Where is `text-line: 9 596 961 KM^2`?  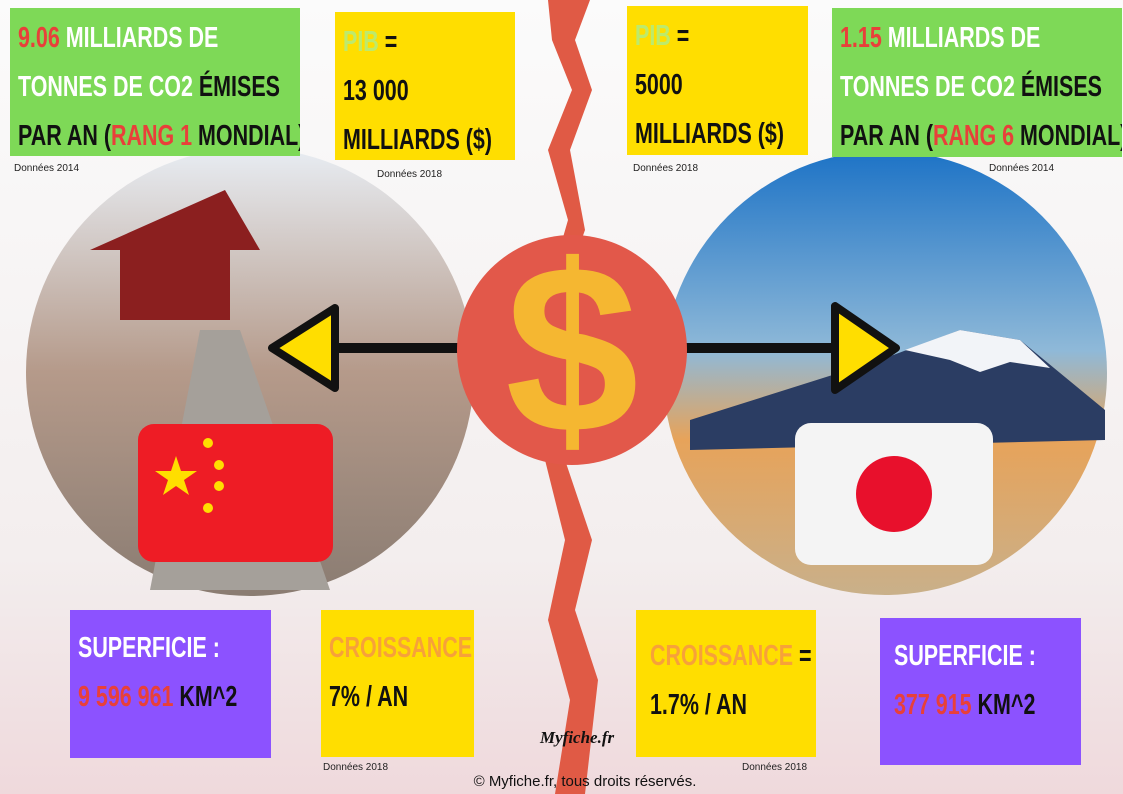
text-line: 9 596 961 KM^2 is located at coordinates (157, 697).